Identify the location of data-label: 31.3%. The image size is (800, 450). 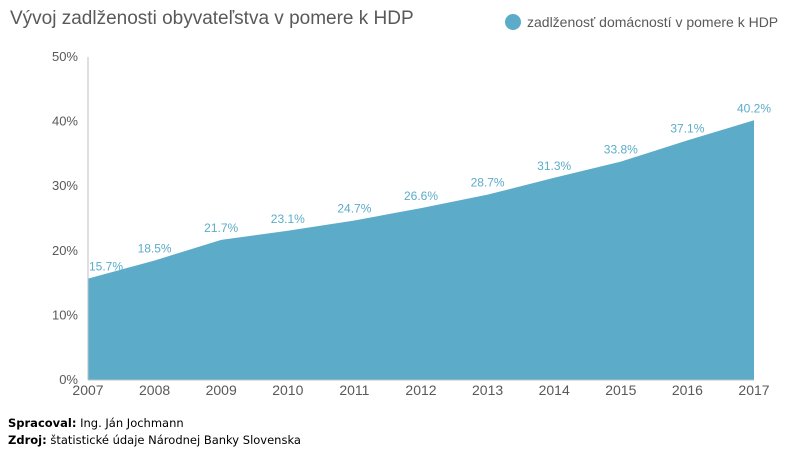
(554, 166).